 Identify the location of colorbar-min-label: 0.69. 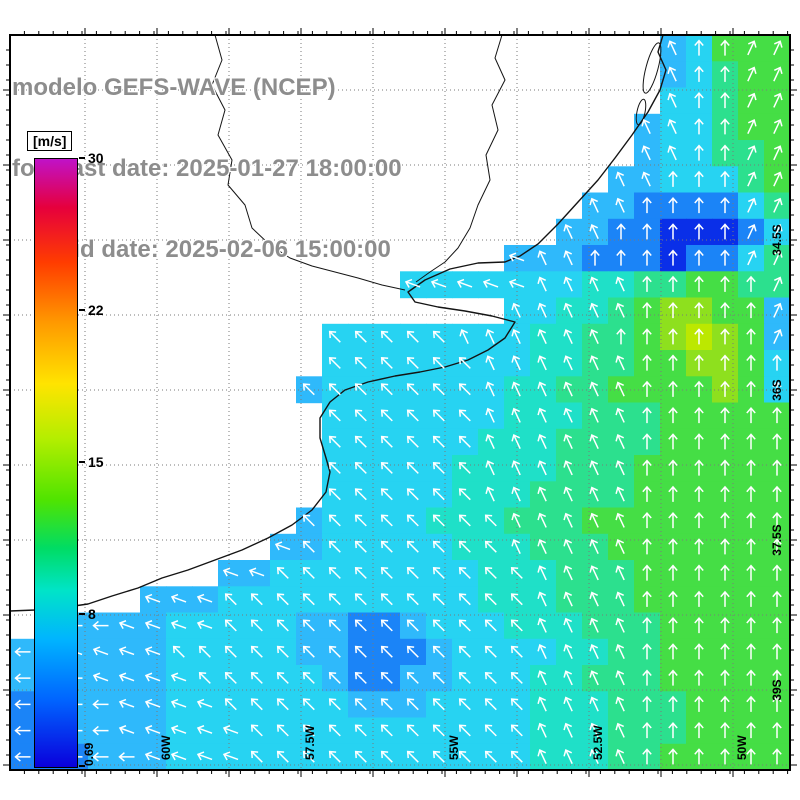
(89, 754).